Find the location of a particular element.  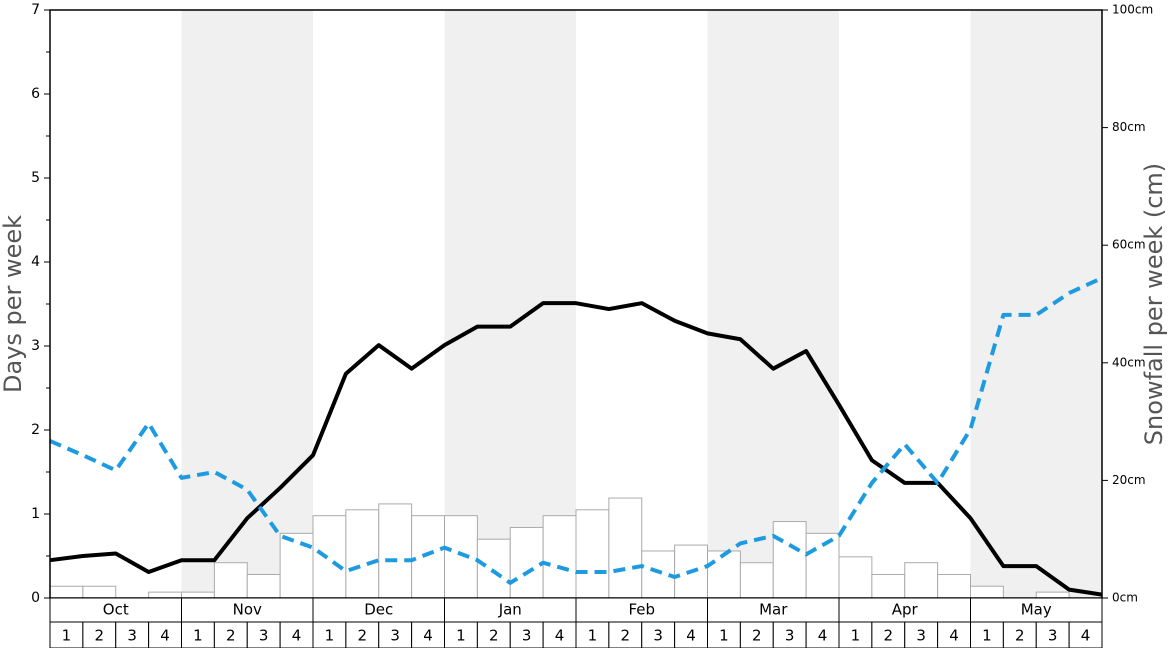

month-label: May is located at coordinates (1036, 610).